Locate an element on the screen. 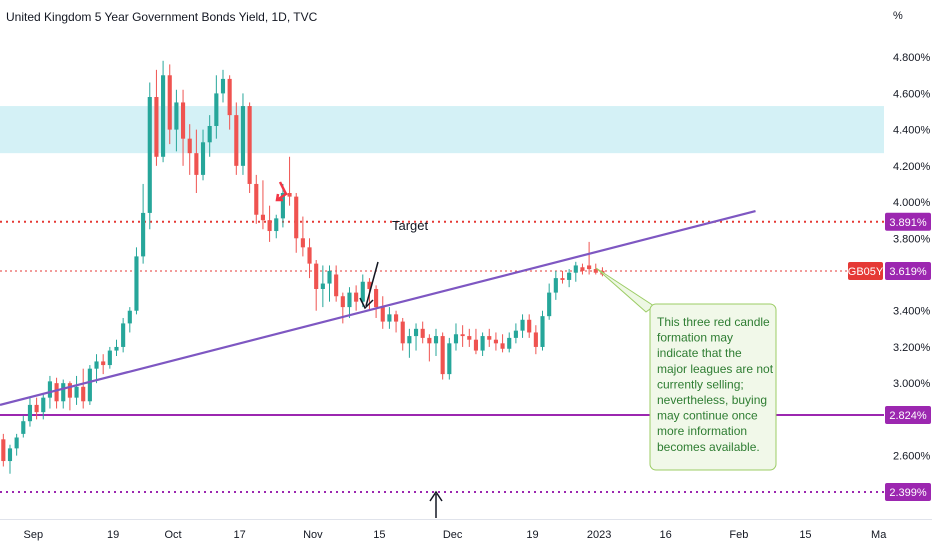 This screenshot has width=932, height=550. price-tag-label-2: 2.824% is located at coordinates (908, 416).